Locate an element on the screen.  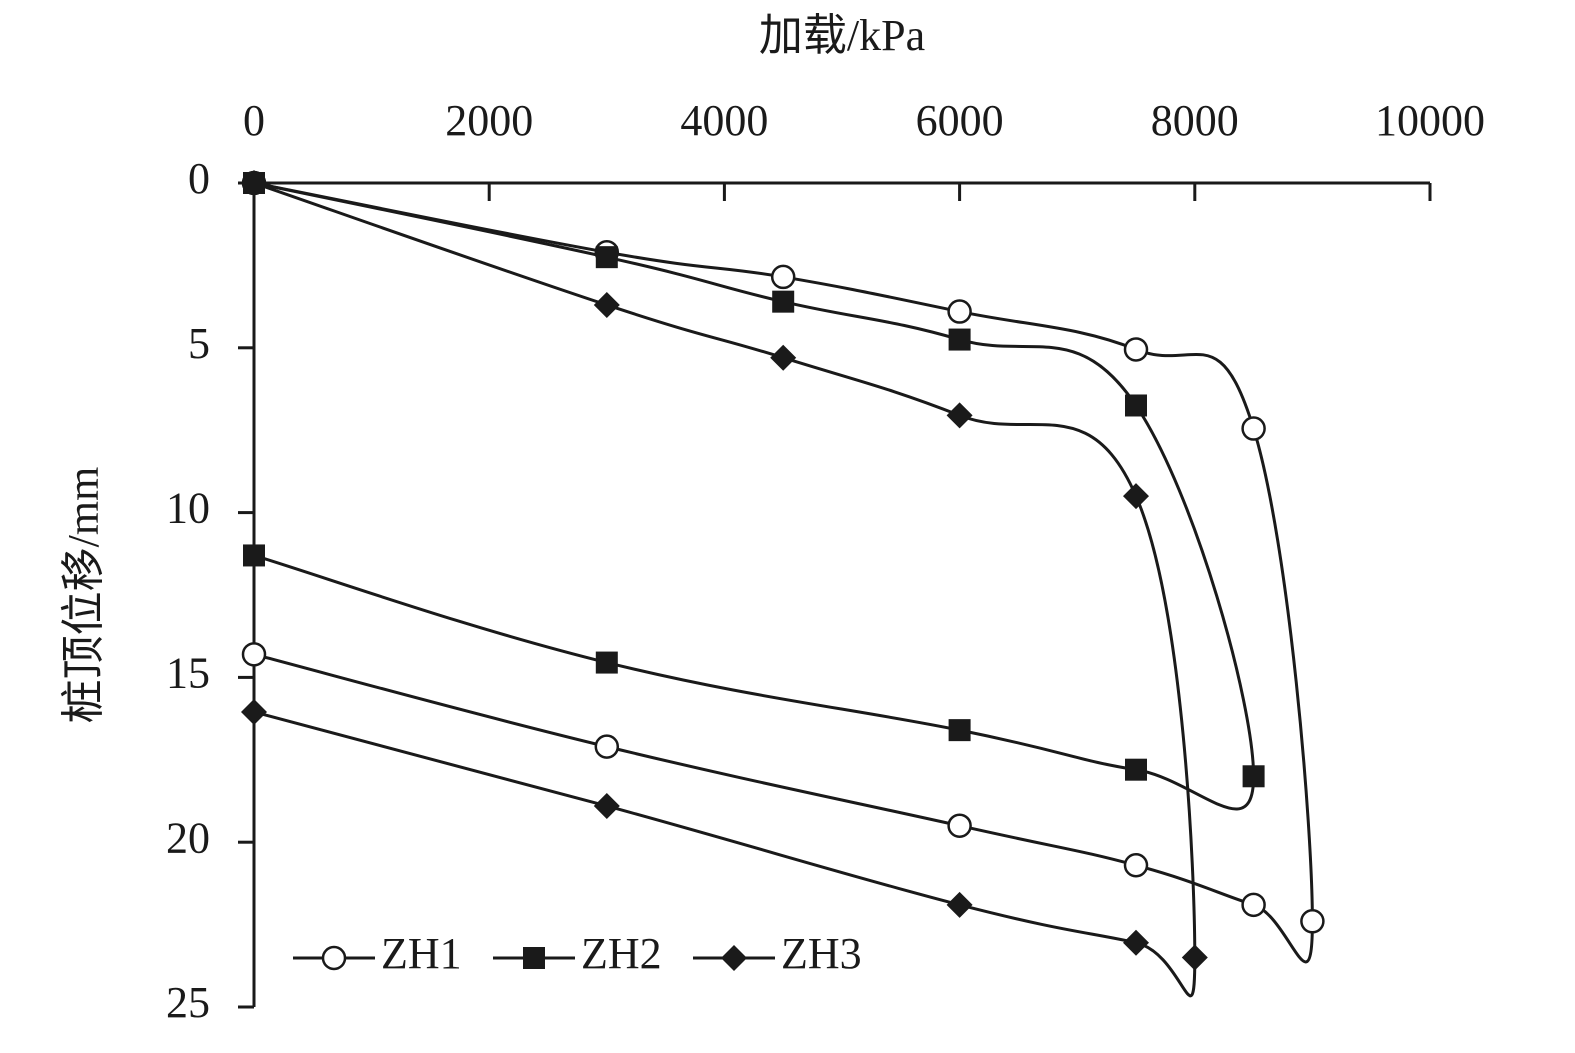
x-tick-label: 2000 is located at coordinates (489, 120).